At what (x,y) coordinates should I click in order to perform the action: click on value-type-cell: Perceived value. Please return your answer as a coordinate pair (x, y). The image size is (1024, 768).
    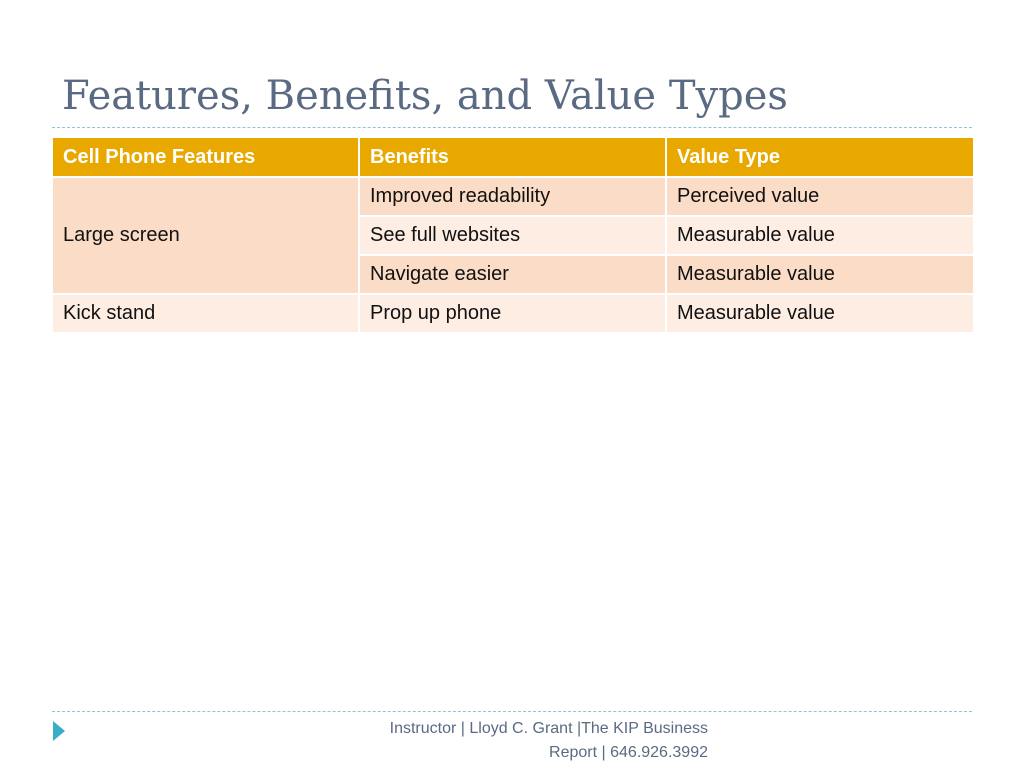
    Looking at the image, I should click on (820, 196).